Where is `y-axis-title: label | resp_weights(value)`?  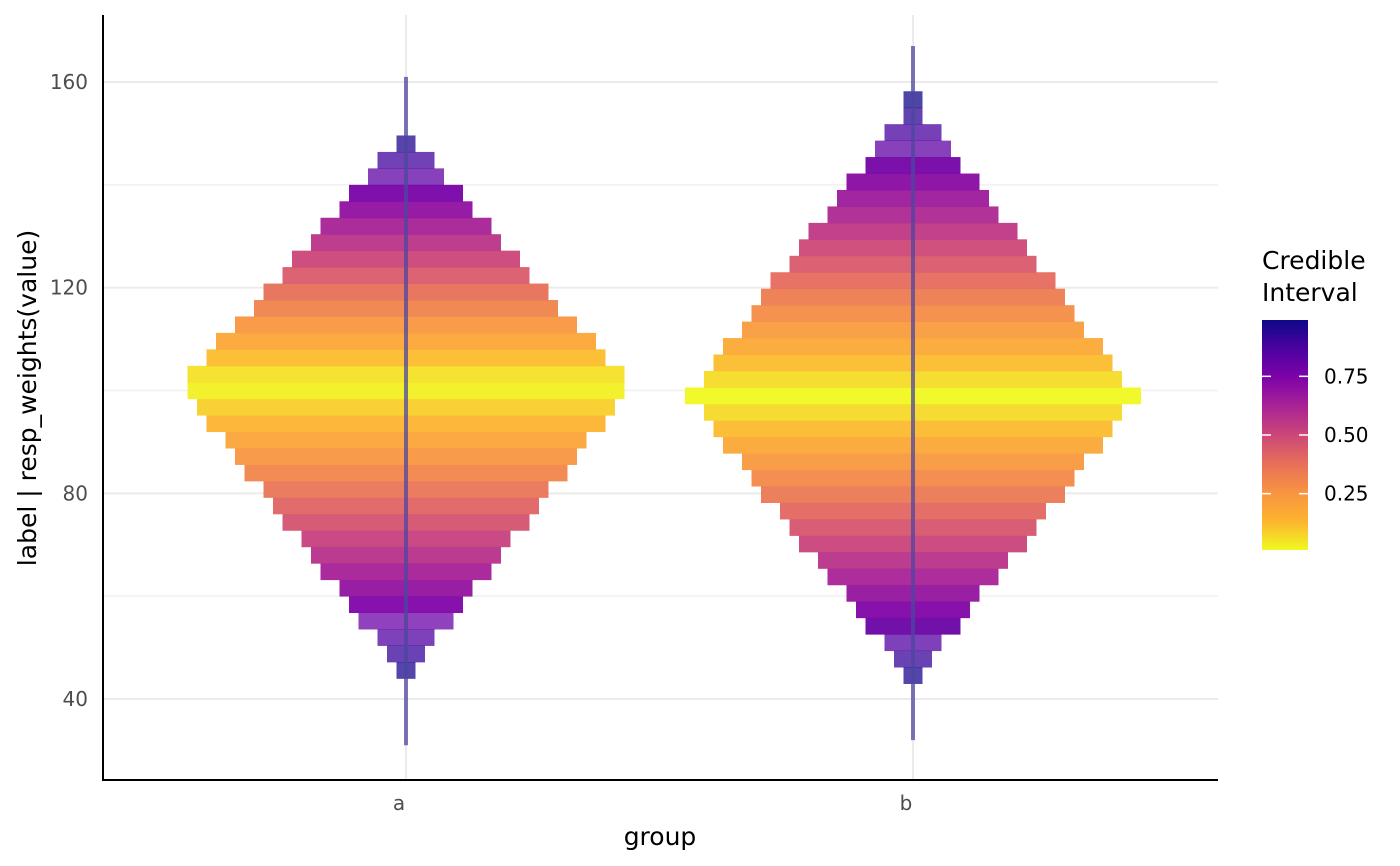 y-axis-title: label | resp_weights(value) is located at coordinates (27, 398).